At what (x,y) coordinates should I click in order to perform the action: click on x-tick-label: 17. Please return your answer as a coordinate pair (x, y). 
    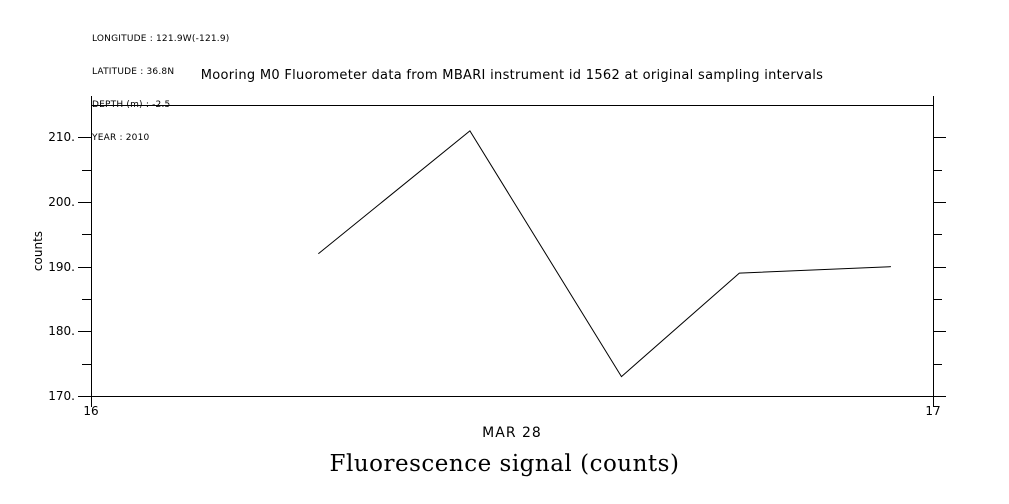
    Looking at the image, I should click on (932, 411).